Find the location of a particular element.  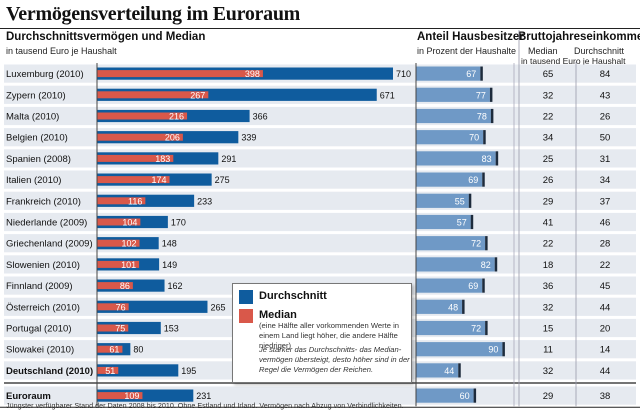

homeowners-value-label: 48 is located at coordinates (453, 307).